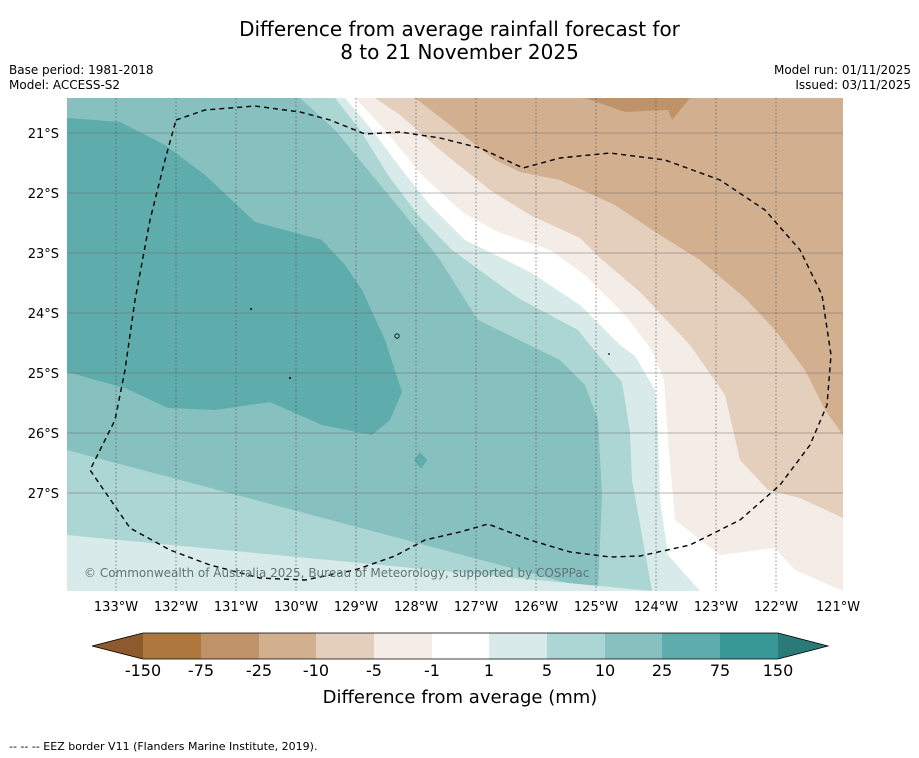  I want to click on colorbar-outline, so click(460, 646).